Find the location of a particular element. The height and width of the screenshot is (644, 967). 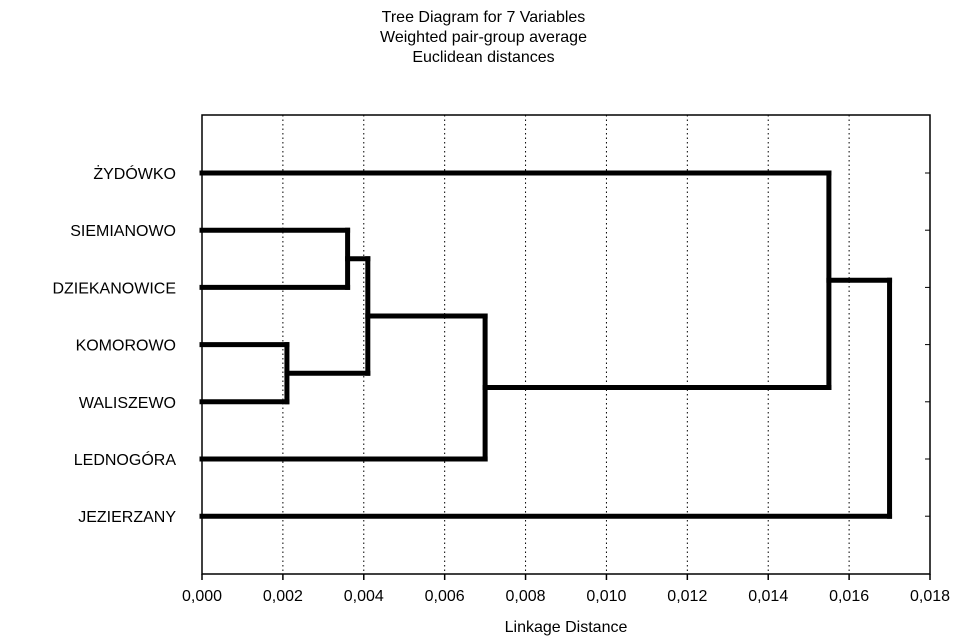

x-axis-title: Linkage Distance is located at coordinates (566, 627).